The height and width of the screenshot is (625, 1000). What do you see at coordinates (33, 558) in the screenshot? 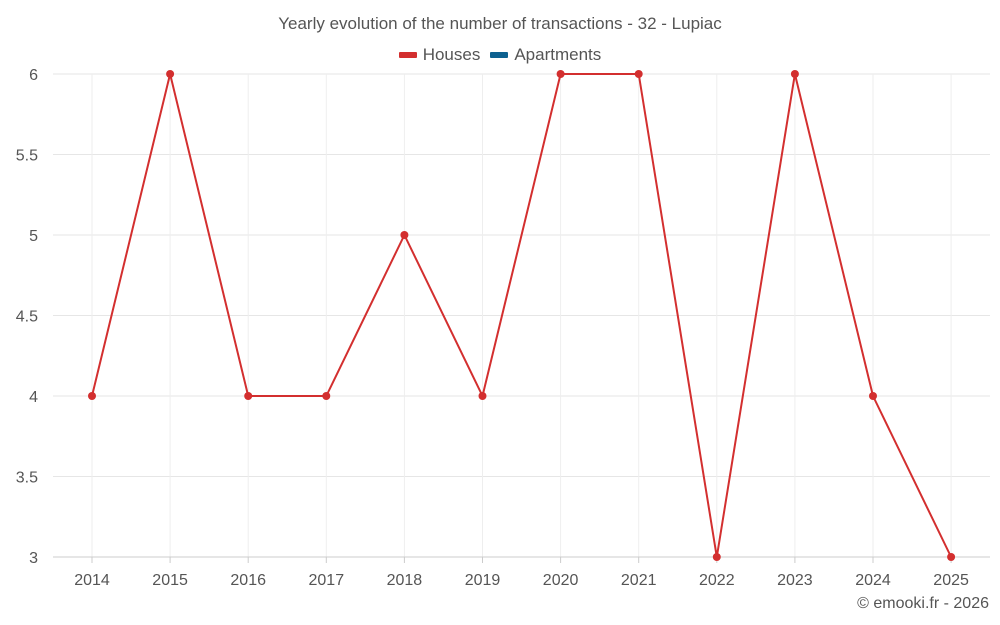
I see `y-tick-label: 3` at bounding box center [33, 558].